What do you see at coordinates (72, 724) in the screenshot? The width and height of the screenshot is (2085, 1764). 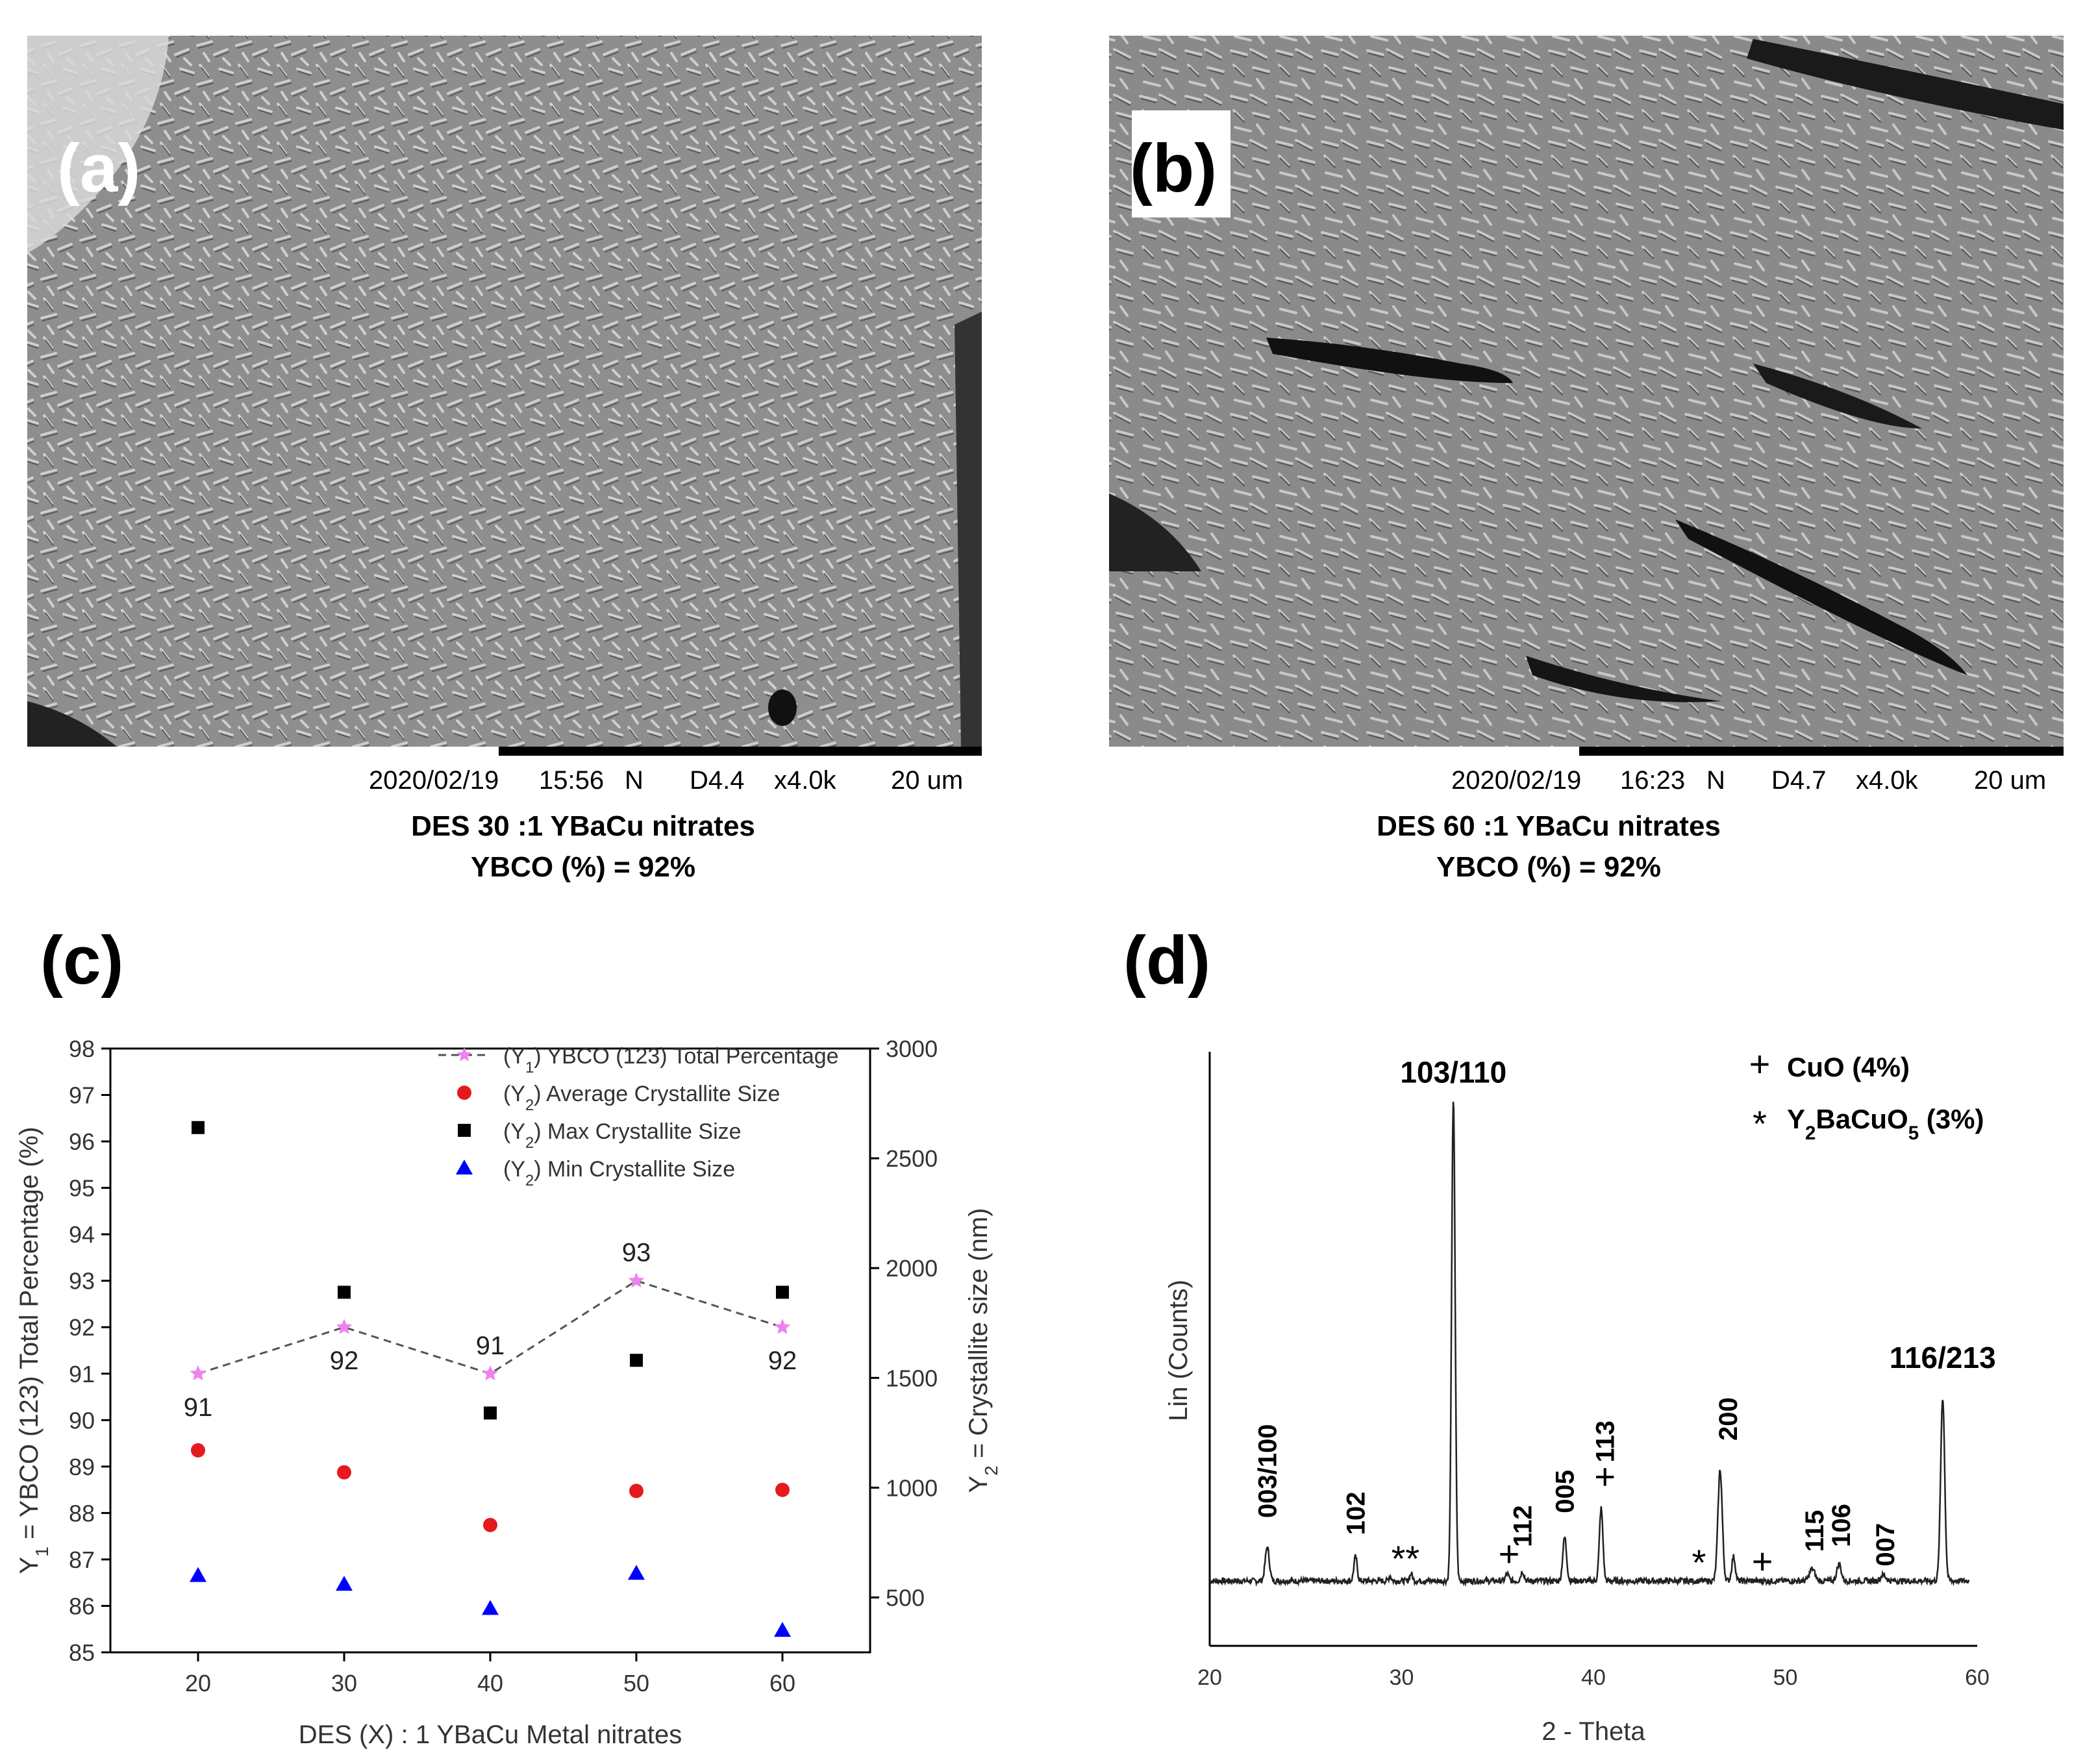 I see `sem-image-a-dark-edge` at bounding box center [72, 724].